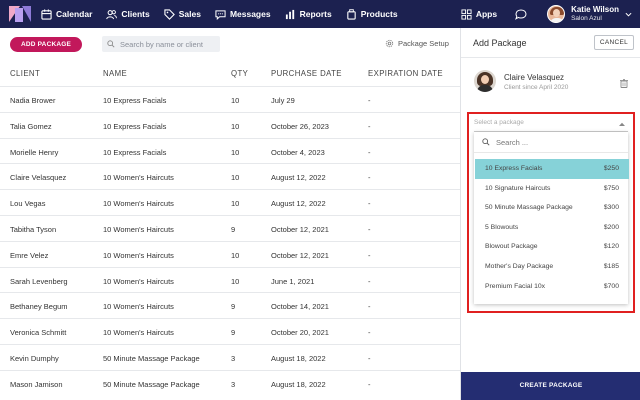 Image resolution: width=640 pixels, height=400 pixels. I want to click on option-name: Blowout Package, so click(511, 247).